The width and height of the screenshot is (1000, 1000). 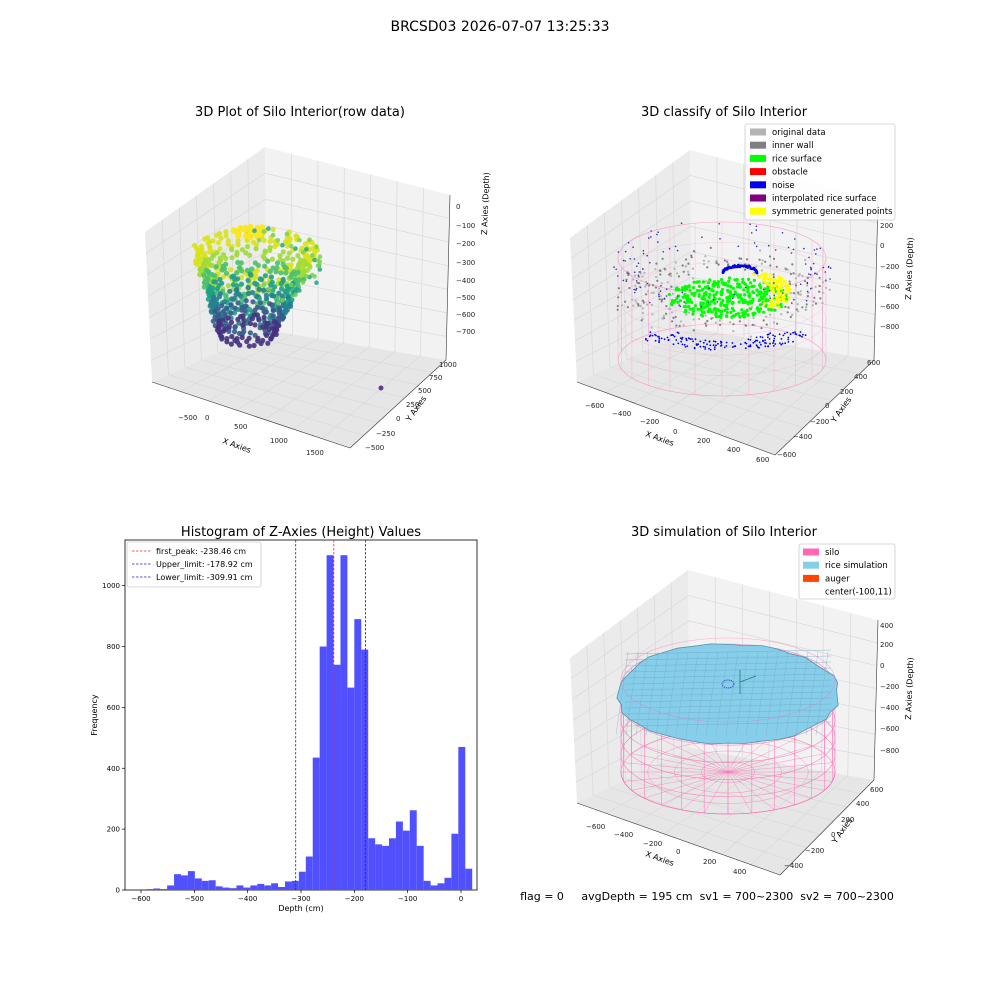 What do you see at coordinates (381, 388) in the screenshot?
I see `raw-outlier-point` at bounding box center [381, 388].